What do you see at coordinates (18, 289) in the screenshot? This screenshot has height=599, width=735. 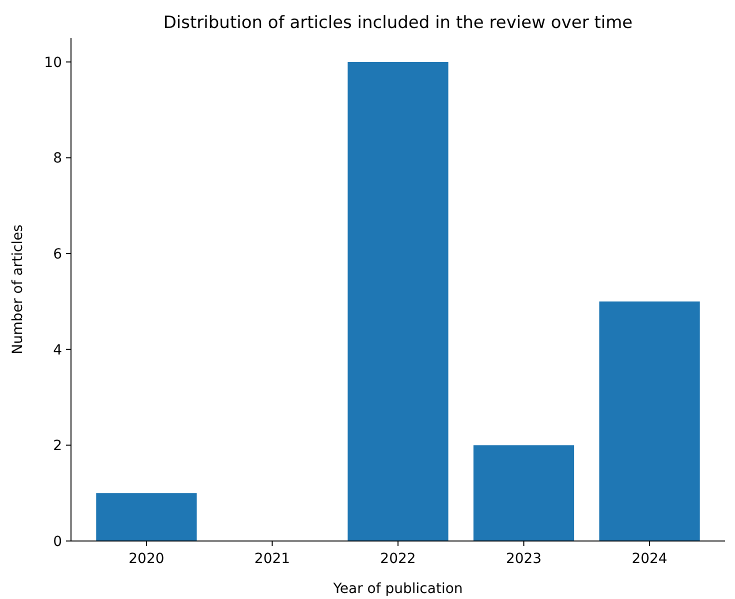 I see `y-axis-title: Number of articles` at bounding box center [18, 289].